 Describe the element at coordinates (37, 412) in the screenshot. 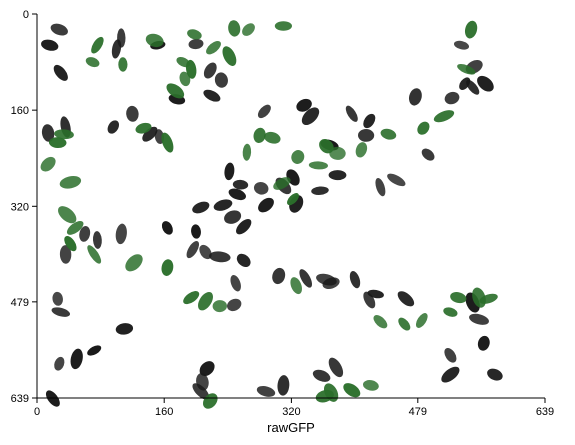

I see `x-tick-label: 0` at that location.